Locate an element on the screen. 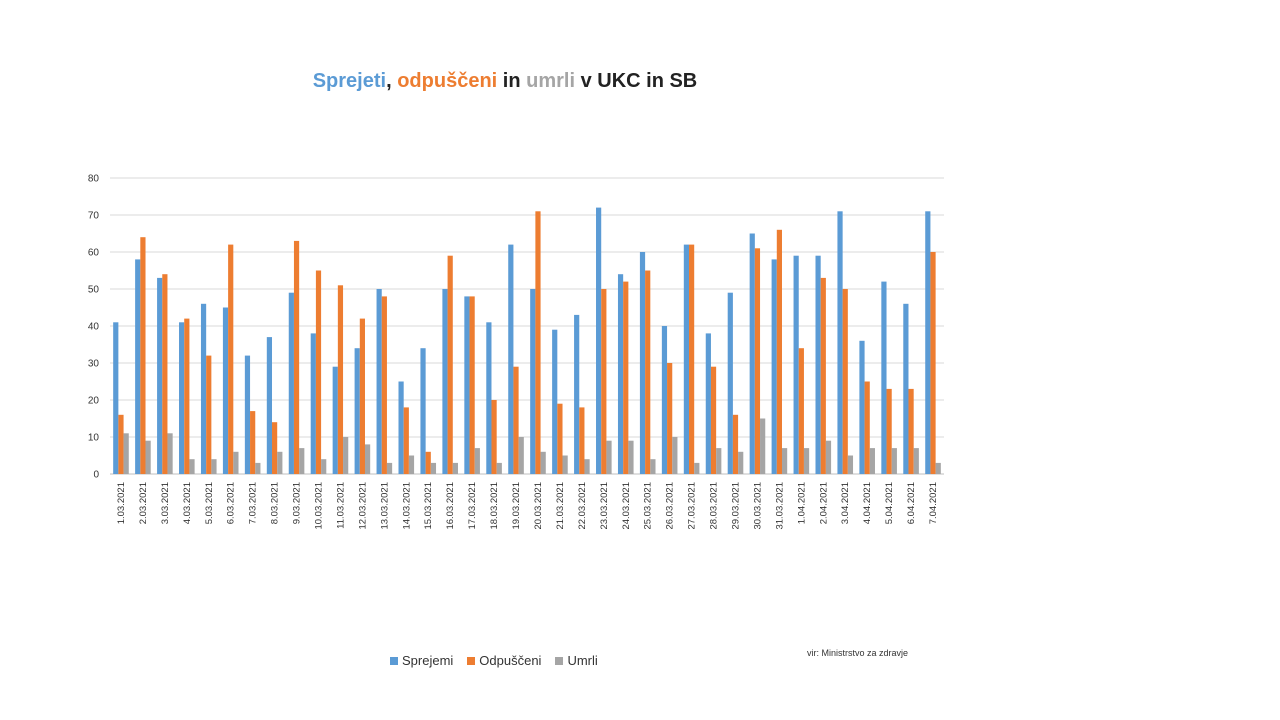  chart-title: Sprejeti, odpuščeni in umrli v UKC in SB is located at coordinates (505, 81).